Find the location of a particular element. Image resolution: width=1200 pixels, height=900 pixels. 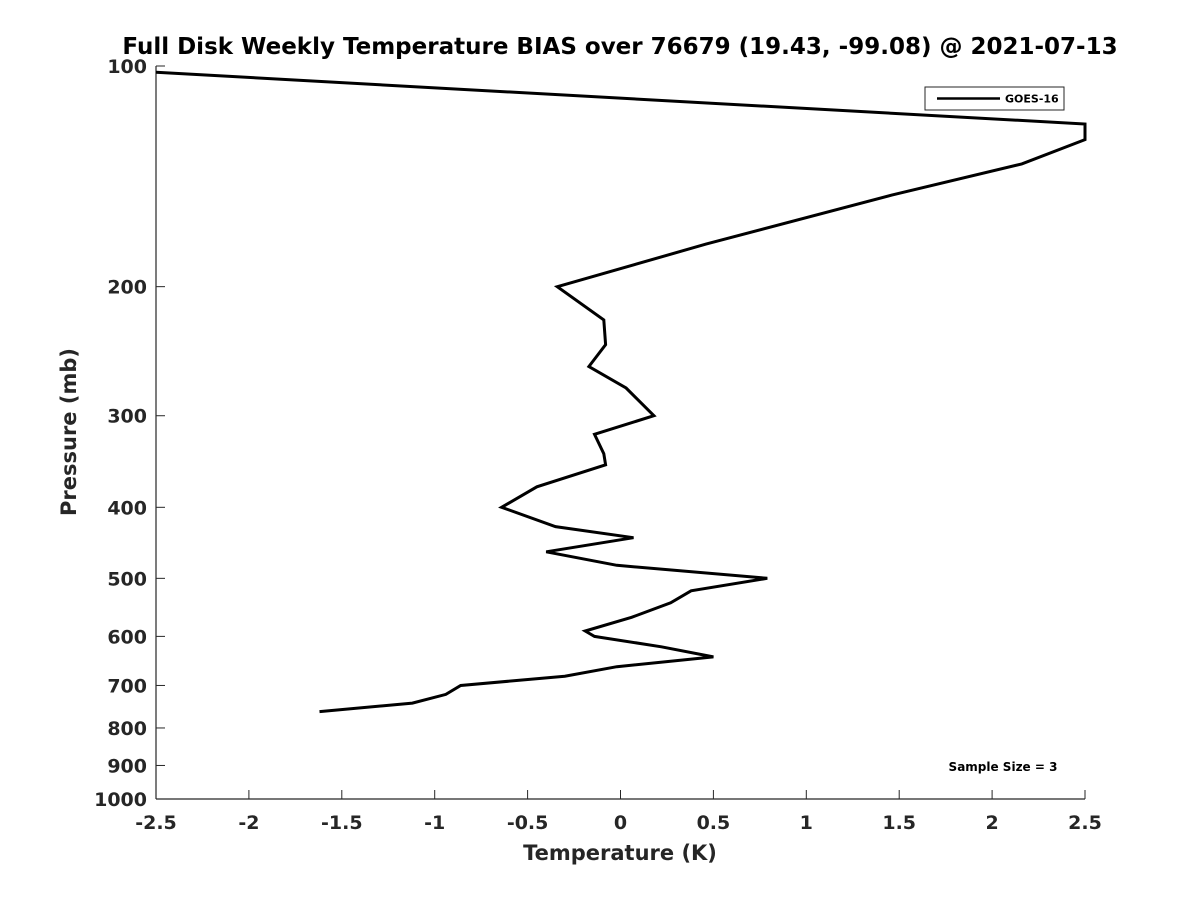

y-tick-label: 700 is located at coordinates (127, 686).